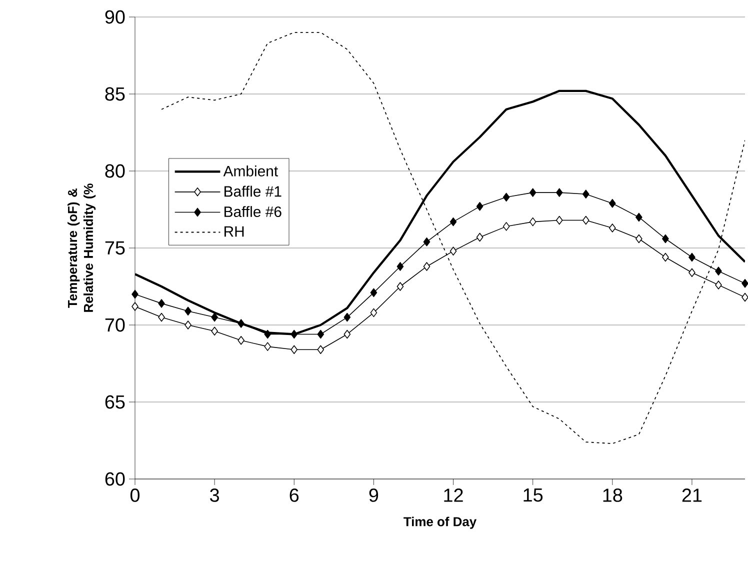 The image size is (748, 575). What do you see at coordinates (82, 248) in the screenshot?
I see `y-axis-title: Temperature (oF) & Relative Humidity (%` at bounding box center [82, 248].